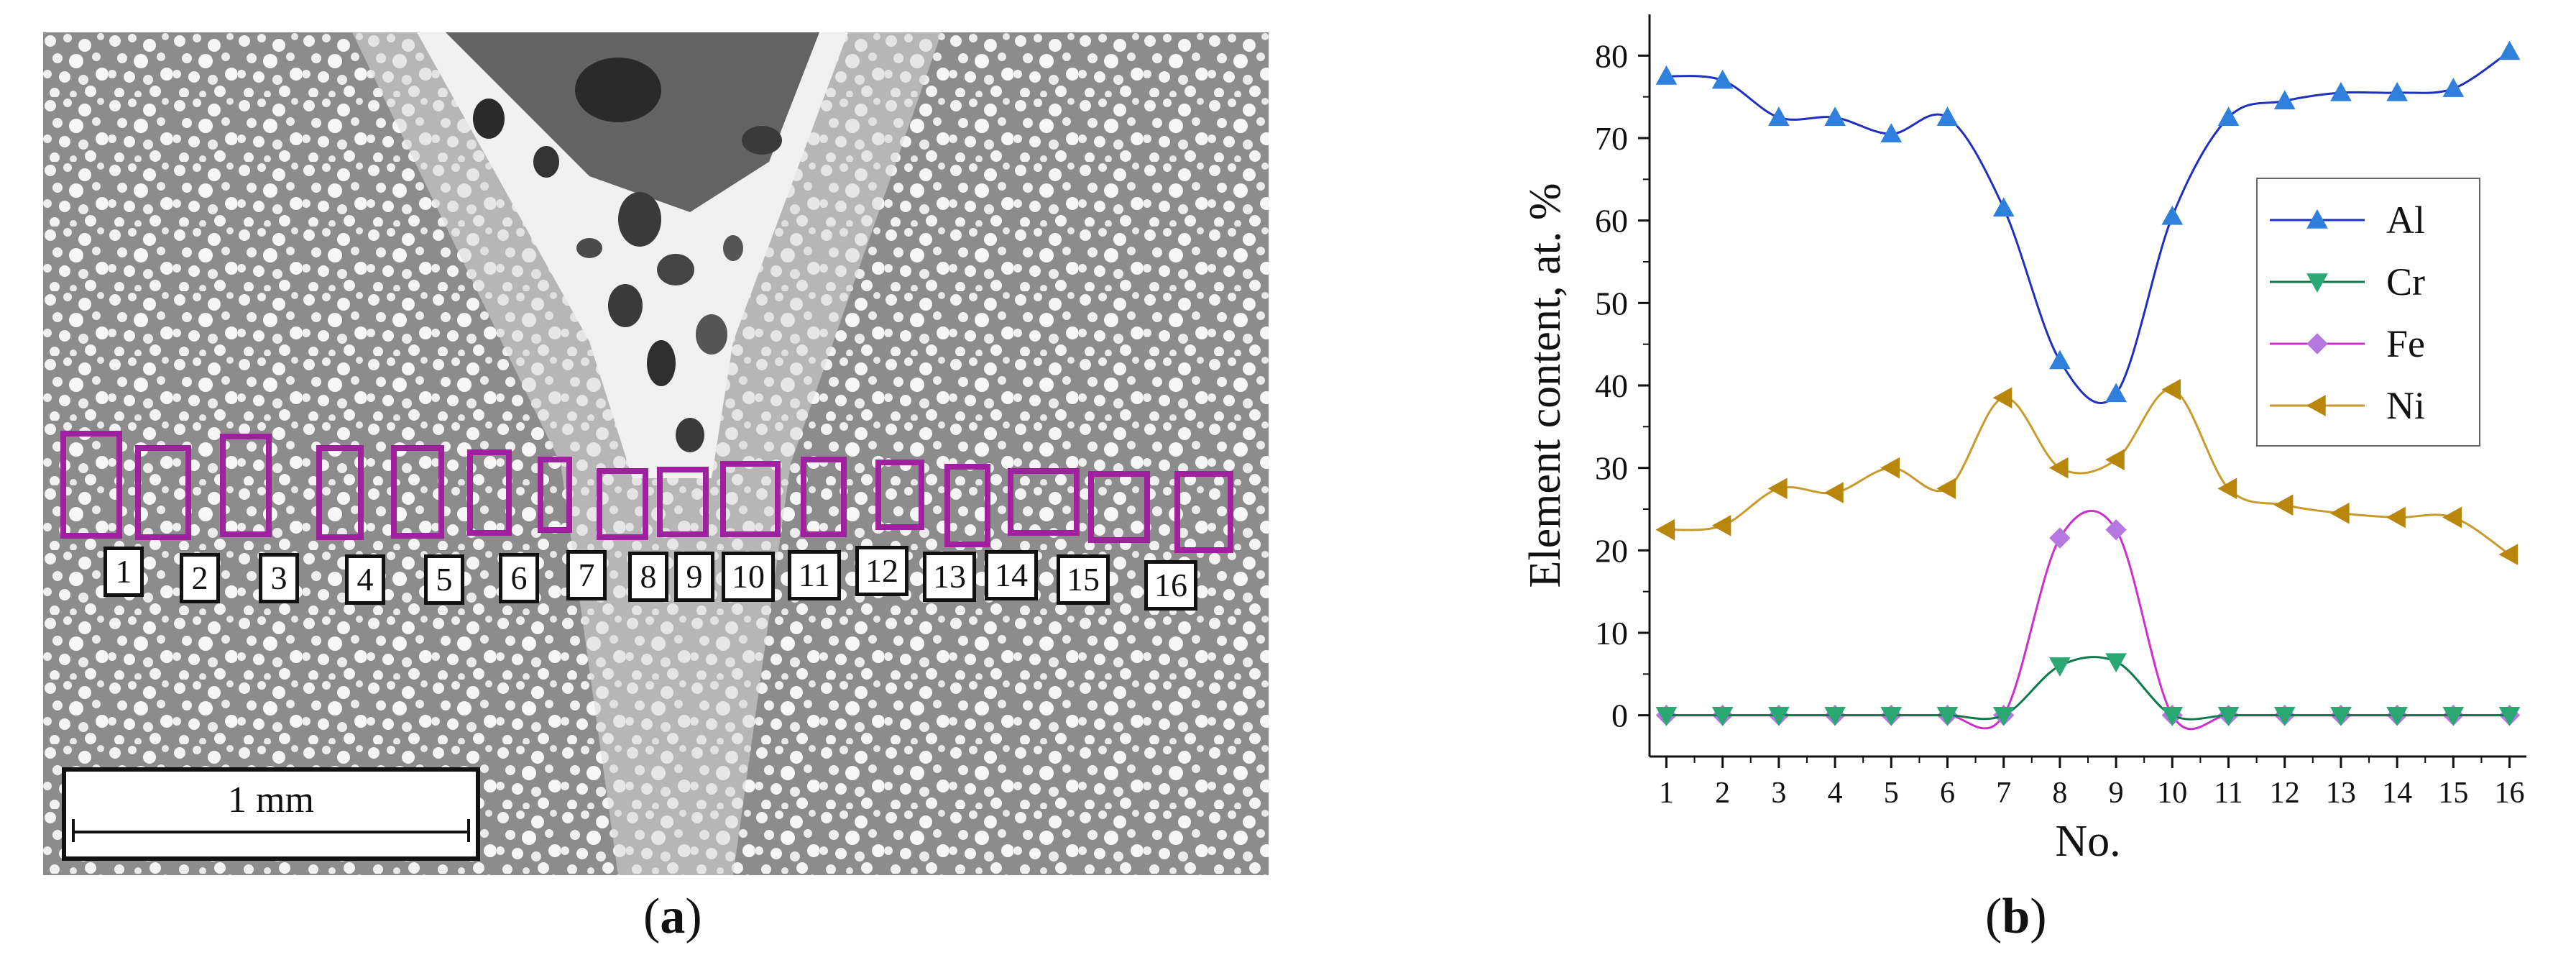 This screenshot has width=2576, height=978. I want to click on region-label: 9, so click(694, 577).